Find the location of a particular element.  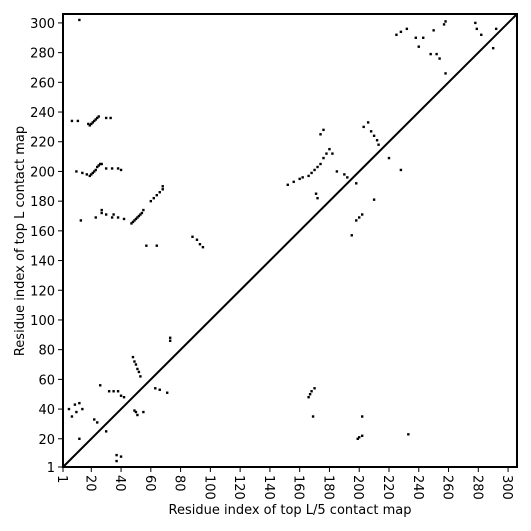

x-tick-label: 100 is located at coordinates (208, 487).